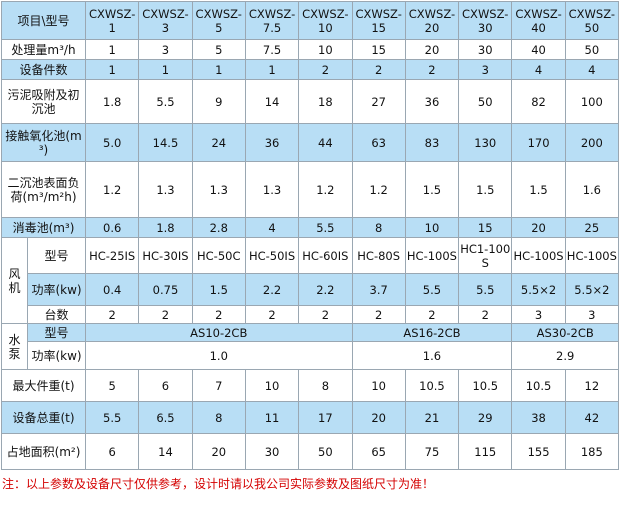 This screenshot has width=620, height=505. What do you see at coordinates (165, 142) in the screenshot?
I see `cell: 14.5` at bounding box center [165, 142].